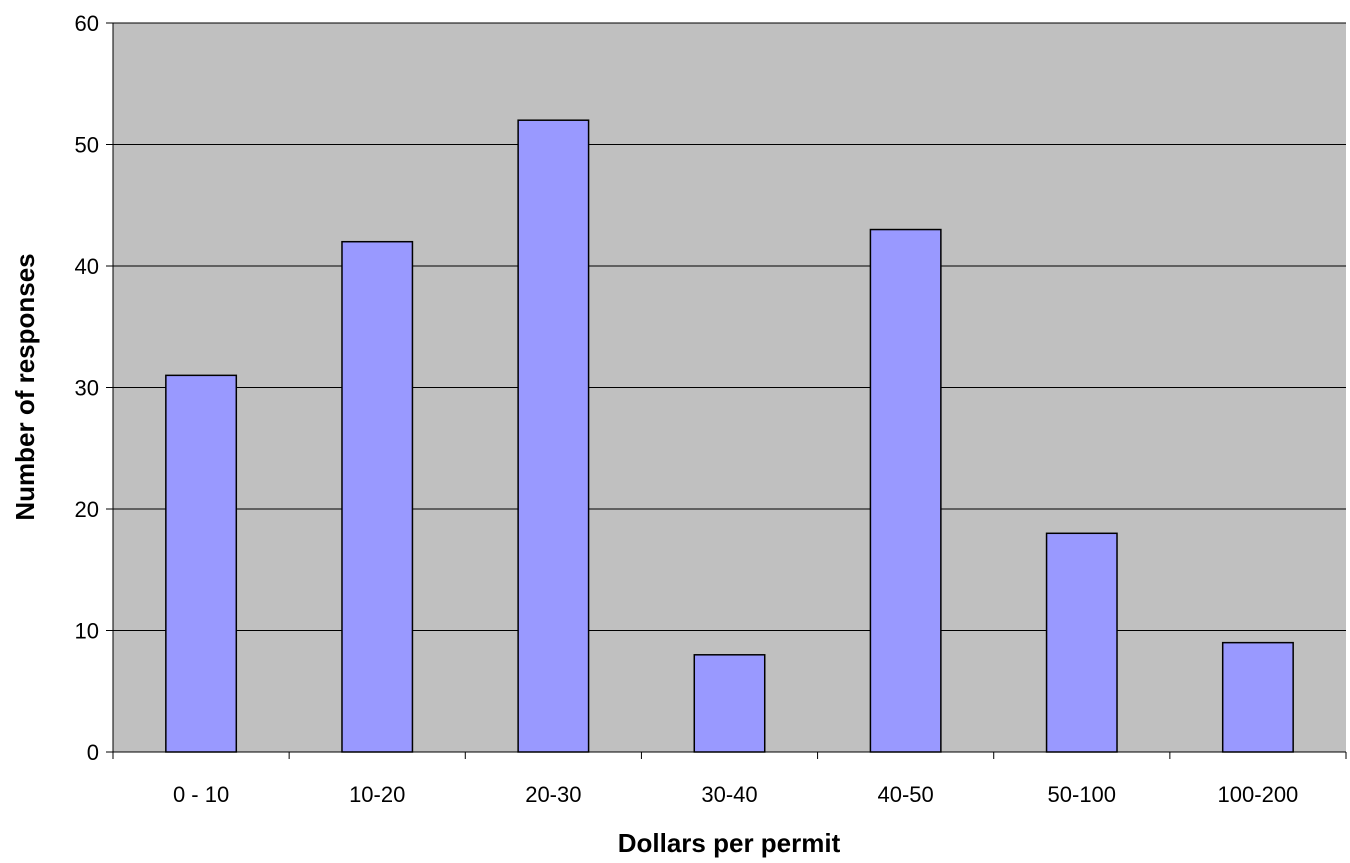 This screenshot has height=863, width=1350. What do you see at coordinates (87, 509) in the screenshot?
I see `y-tick-label: 20` at bounding box center [87, 509].